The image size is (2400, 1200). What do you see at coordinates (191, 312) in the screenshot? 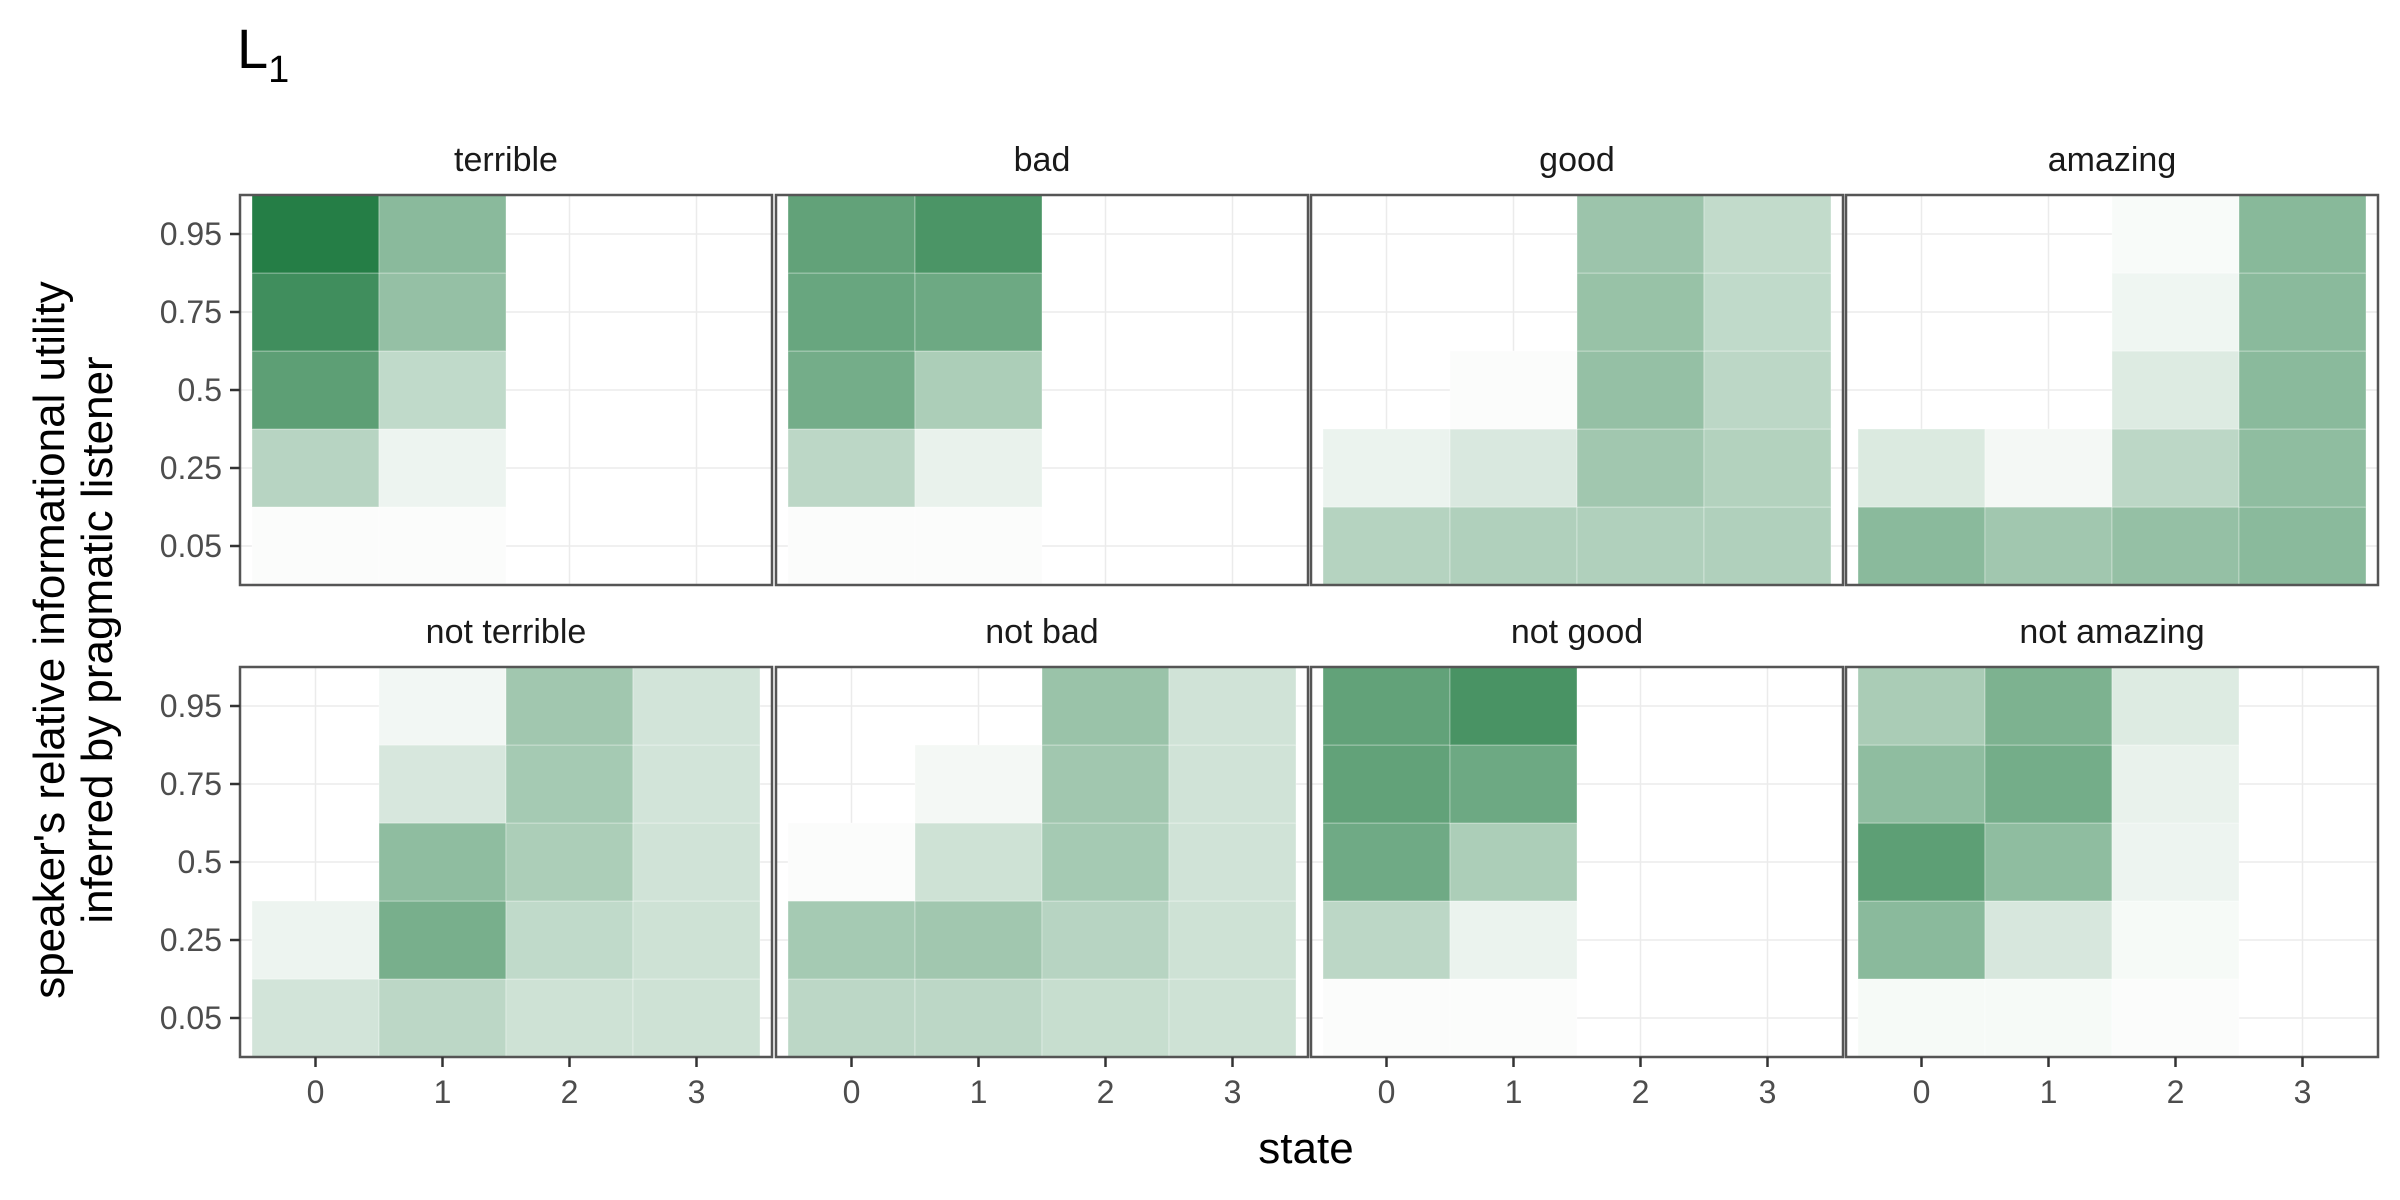
I see `y-tick-label: 0.75` at bounding box center [191, 312].